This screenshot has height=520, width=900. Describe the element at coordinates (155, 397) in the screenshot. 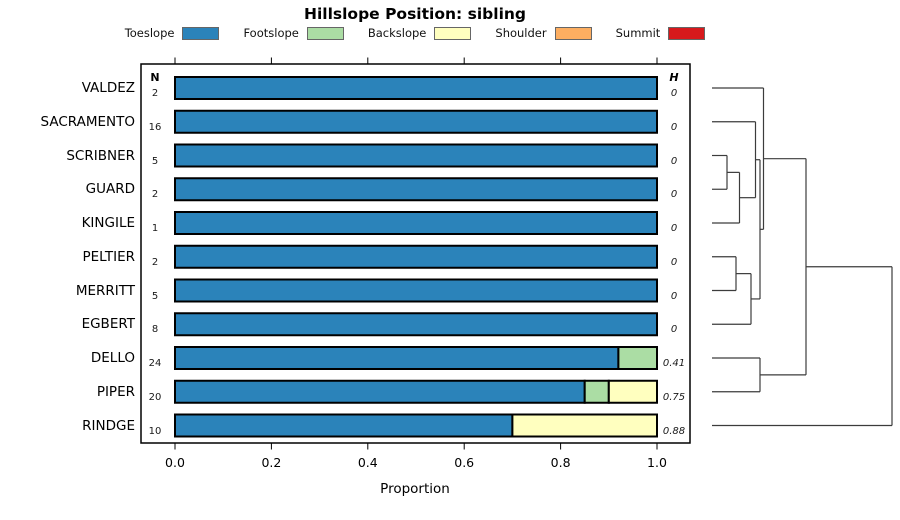

I see `n-value: 20` at that location.